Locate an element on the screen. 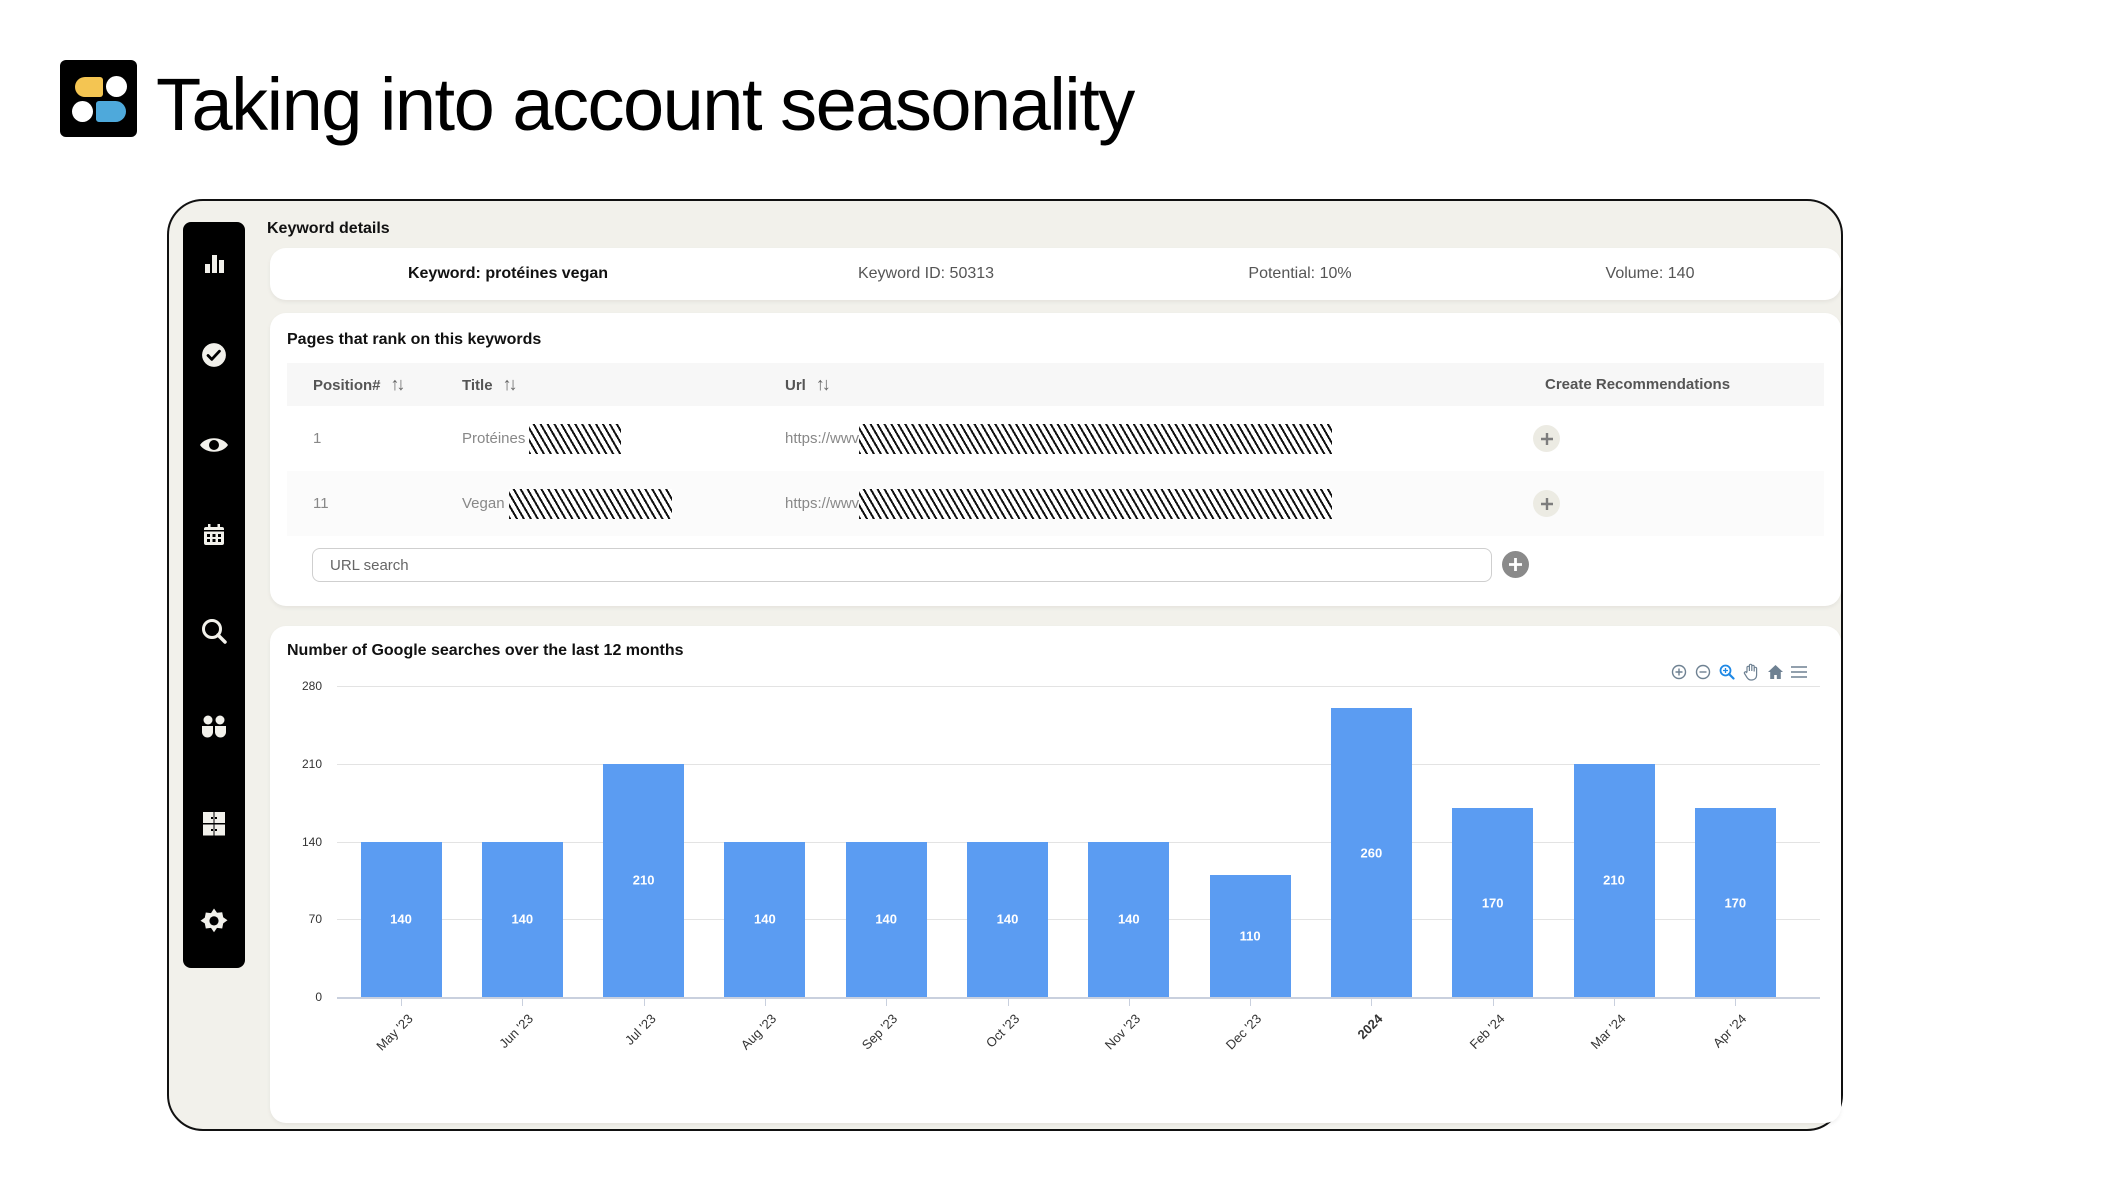 The height and width of the screenshot is (1180, 2104). sidebar-item-calendar is located at coordinates (214, 535).